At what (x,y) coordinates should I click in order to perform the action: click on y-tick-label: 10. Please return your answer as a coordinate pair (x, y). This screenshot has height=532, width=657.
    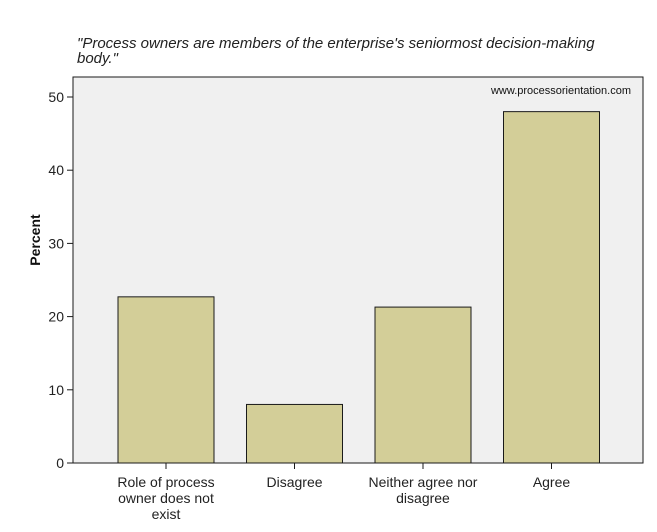
    Looking at the image, I should click on (56, 390).